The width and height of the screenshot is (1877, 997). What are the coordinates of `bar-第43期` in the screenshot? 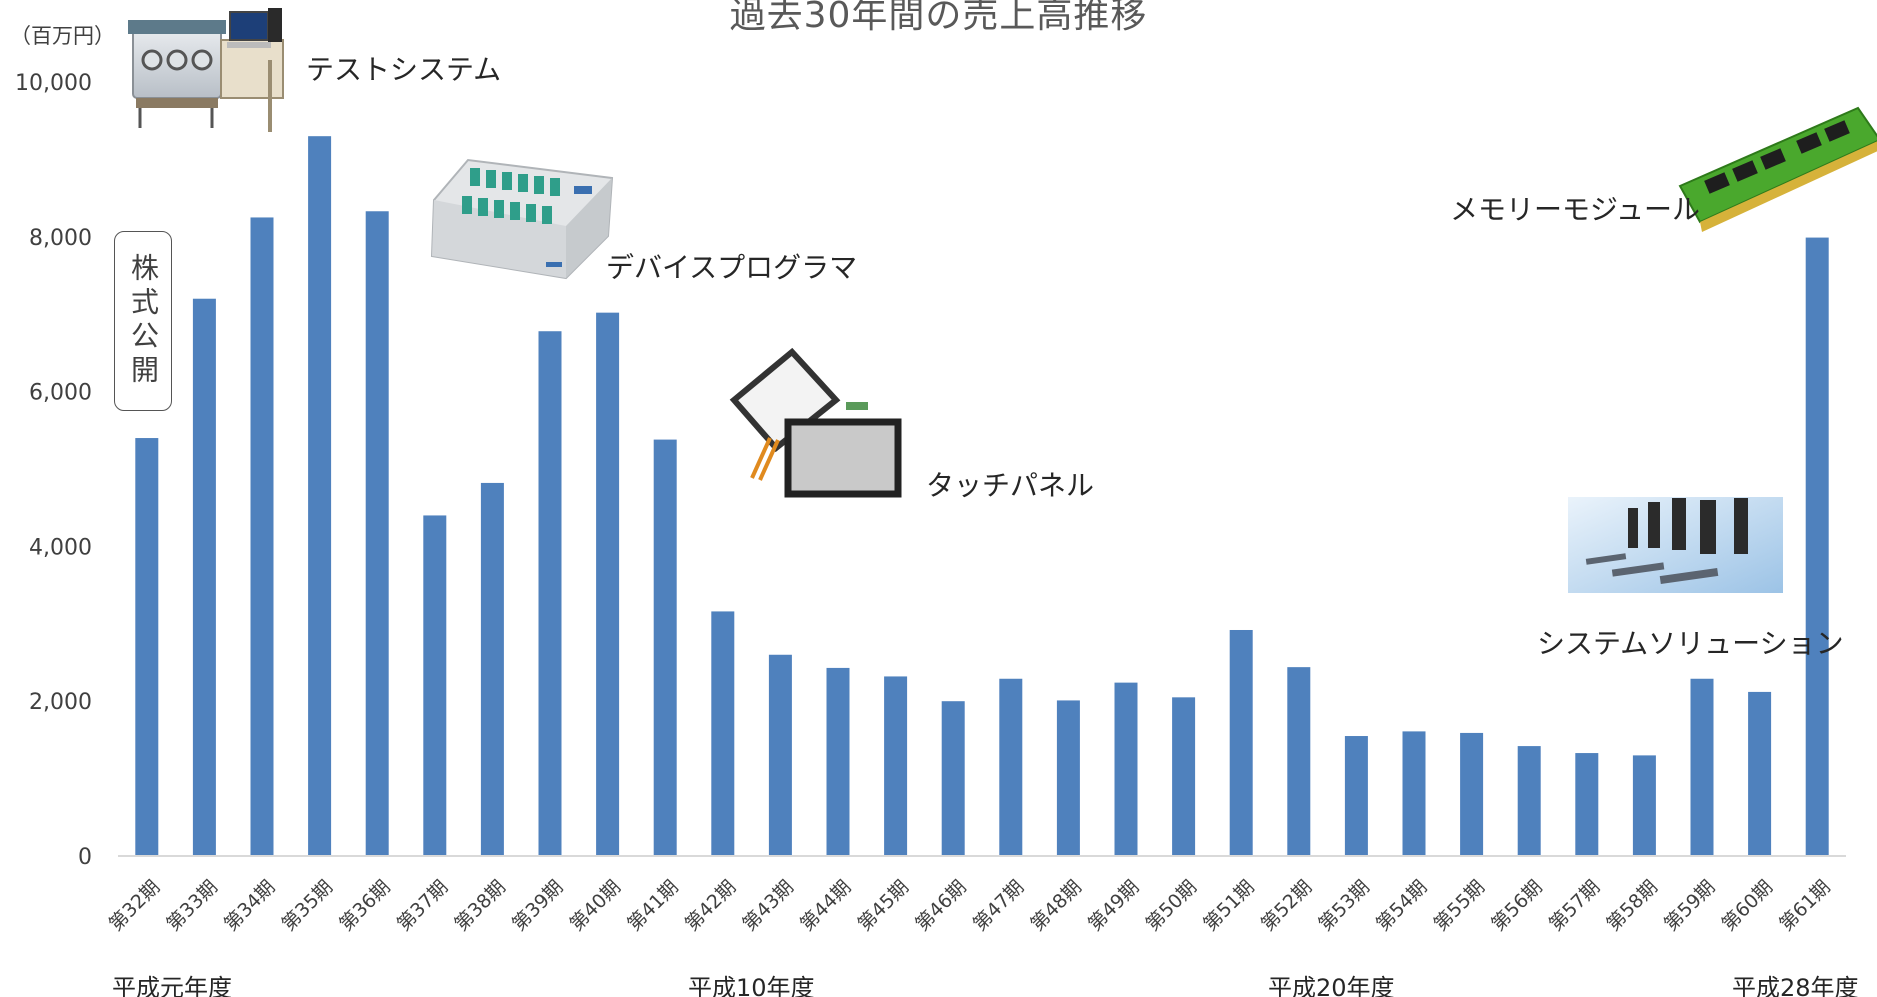 It's located at (780, 755).